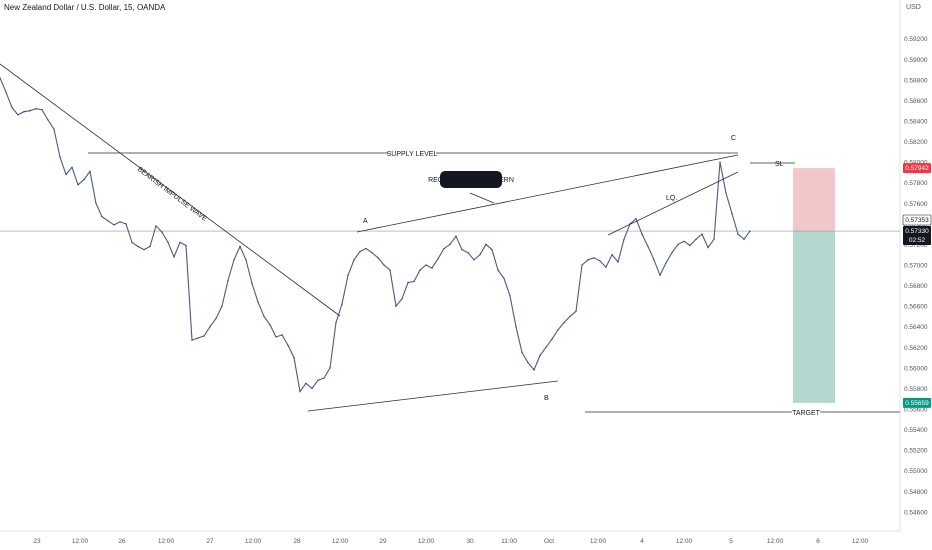 The height and width of the screenshot is (550, 932). I want to click on target-bg, so click(806, 412).